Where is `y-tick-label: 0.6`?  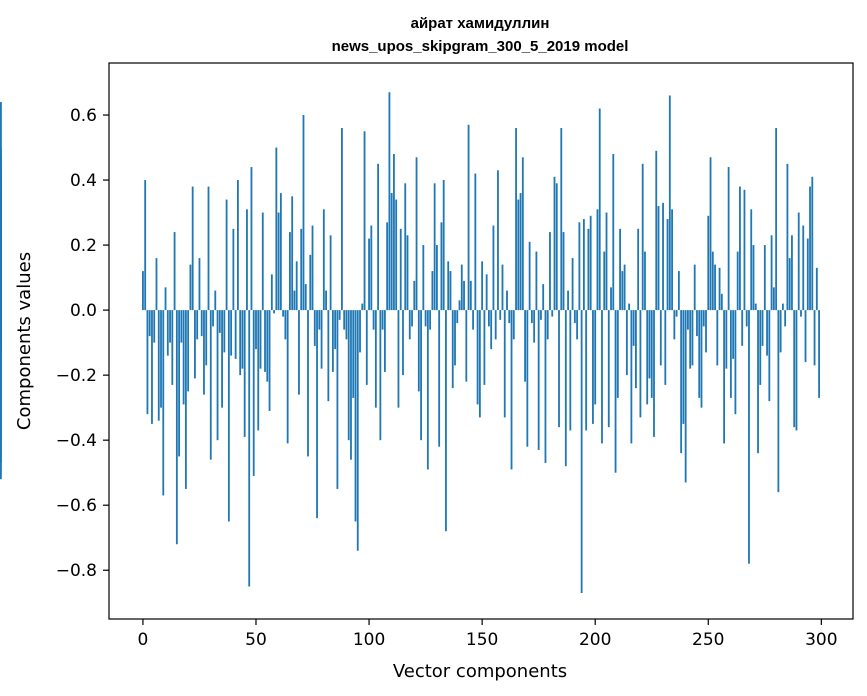 y-tick-label: 0.6 is located at coordinates (83, 116).